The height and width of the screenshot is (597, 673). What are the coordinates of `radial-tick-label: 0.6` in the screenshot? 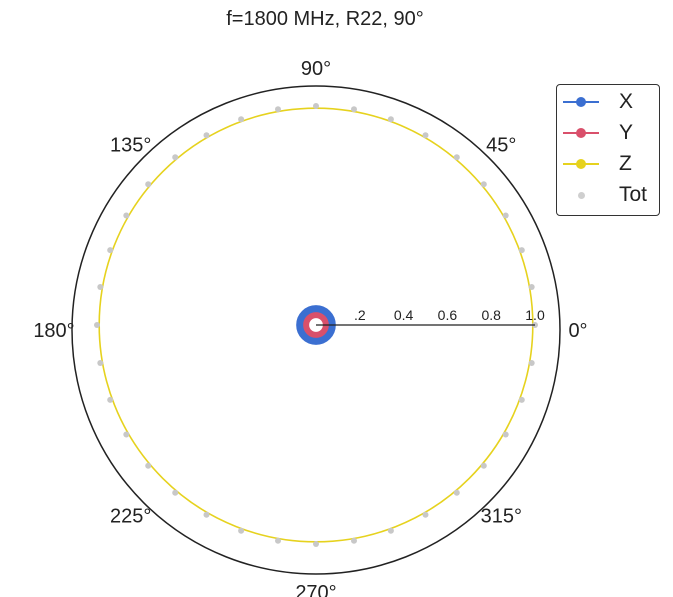 It's located at (448, 315).